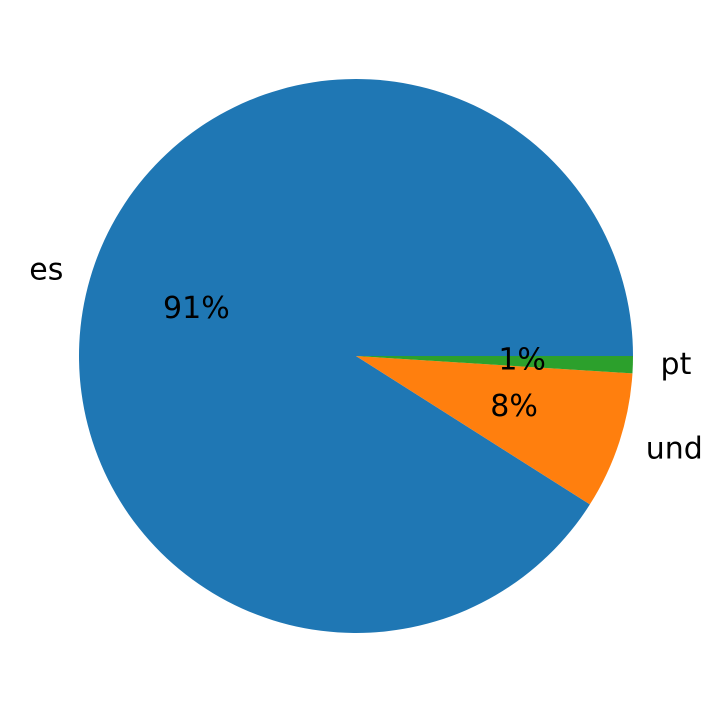 Image resolution: width=722 pixels, height=713 pixels. Describe the element at coordinates (196, 308) in the screenshot. I see `value-label: 91%` at that location.